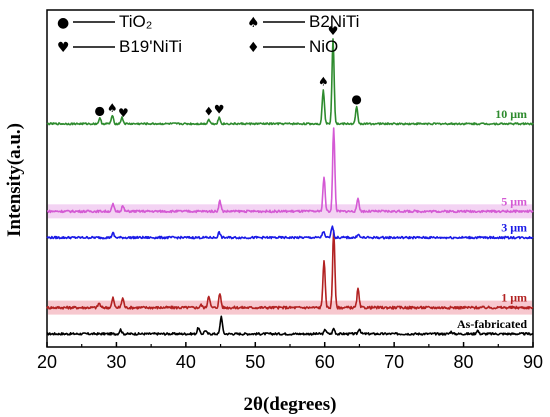 This screenshot has width=550, height=417. Describe the element at coordinates (514, 228) in the screenshot. I see `series-label: 3 μm` at that location.